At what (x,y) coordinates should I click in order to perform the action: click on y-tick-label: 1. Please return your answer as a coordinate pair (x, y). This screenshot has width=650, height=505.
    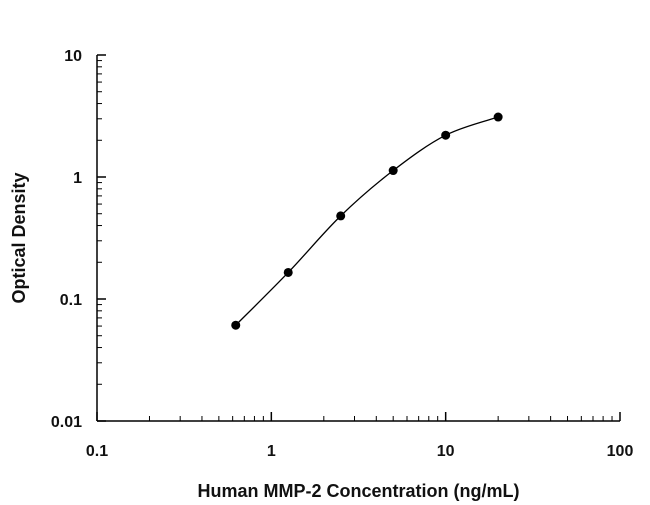
    Looking at the image, I should click on (77, 178).